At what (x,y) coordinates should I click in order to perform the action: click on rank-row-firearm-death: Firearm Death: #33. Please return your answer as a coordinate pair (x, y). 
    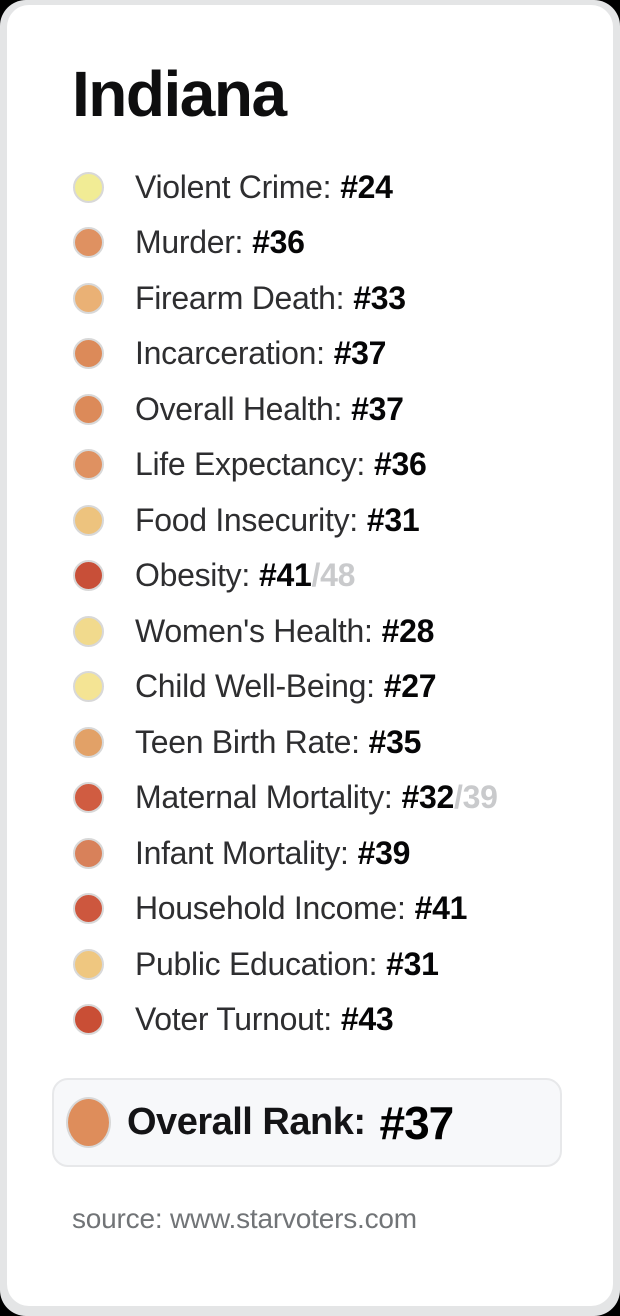
    Looking at the image, I should click on (342, 298).